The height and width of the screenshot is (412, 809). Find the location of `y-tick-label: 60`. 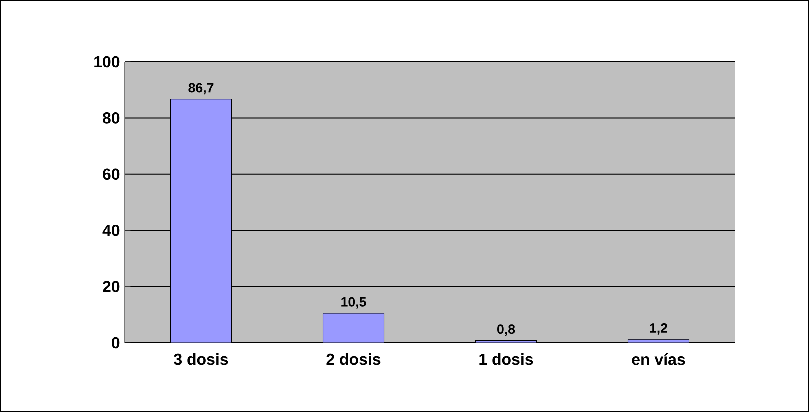

y-tick-label: 60 is located at coordinates (111, 174).